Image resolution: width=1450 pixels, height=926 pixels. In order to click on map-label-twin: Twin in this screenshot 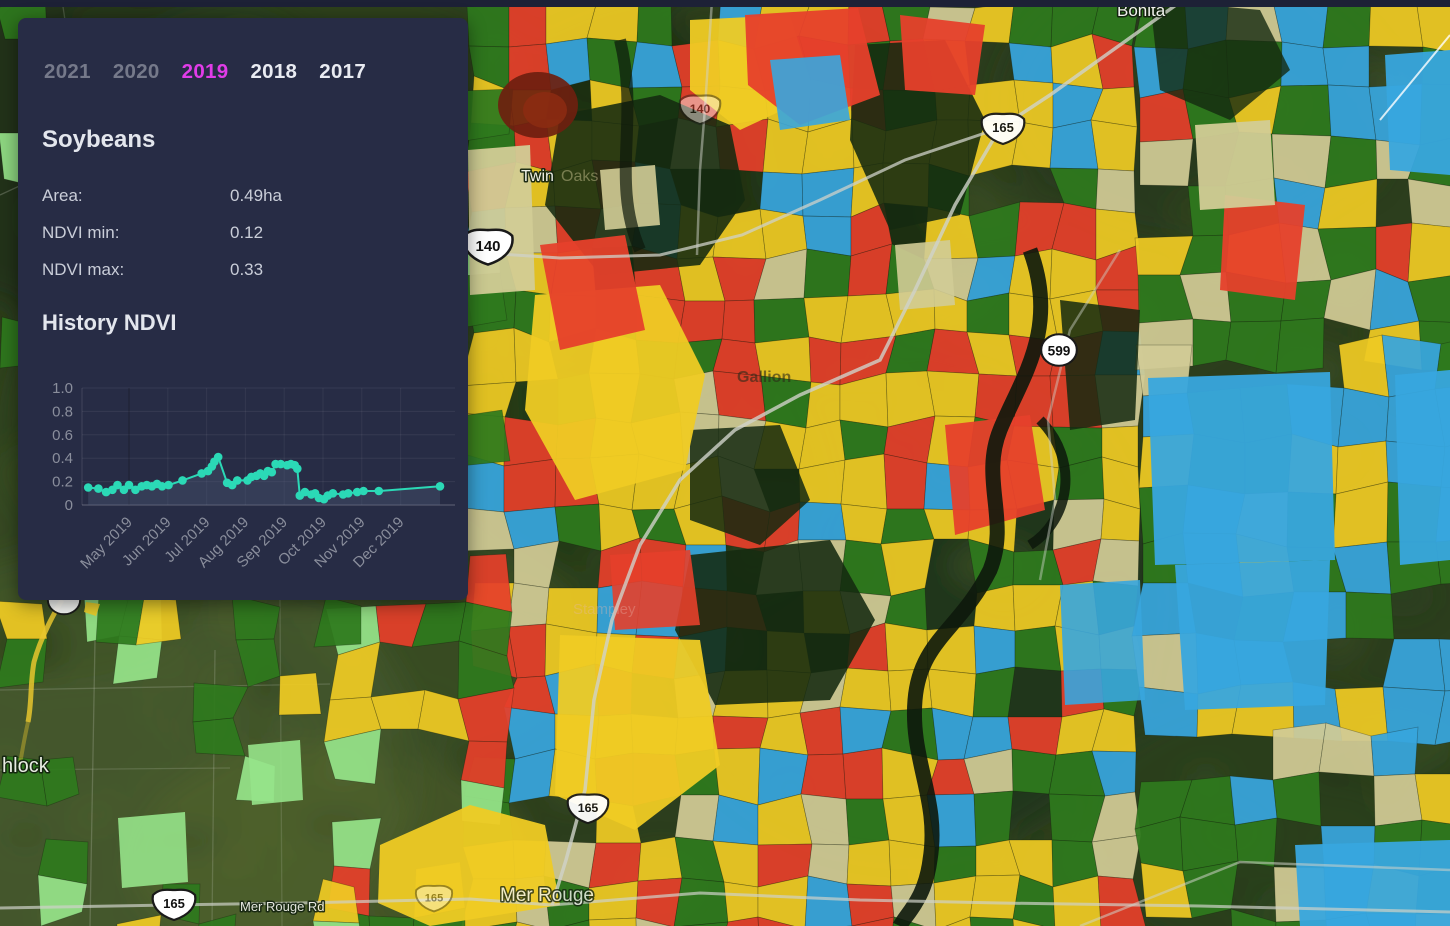, I will do `click(537, 176)`.